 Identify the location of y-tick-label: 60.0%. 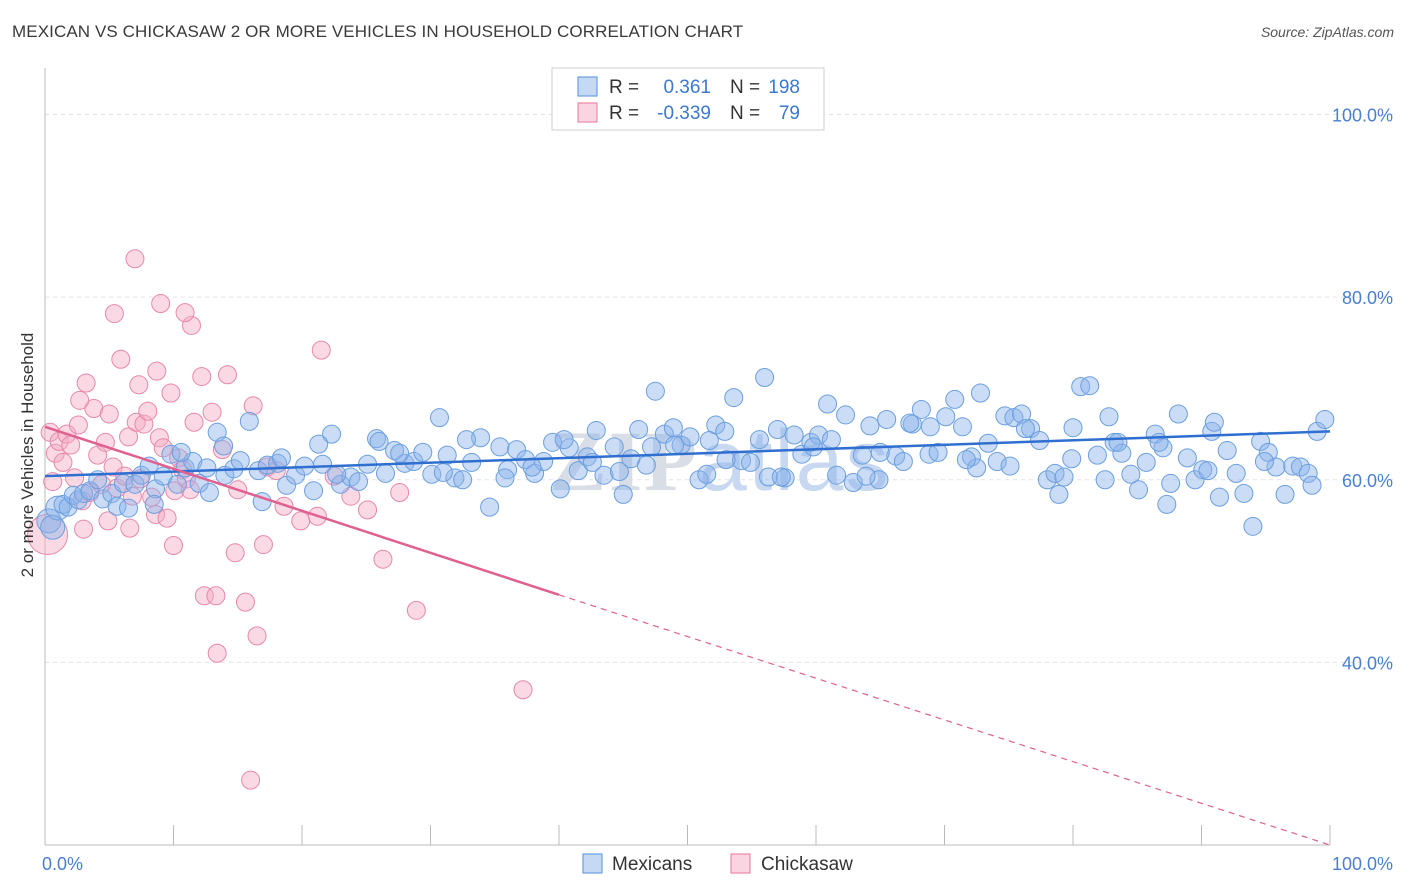
(1367, 481).